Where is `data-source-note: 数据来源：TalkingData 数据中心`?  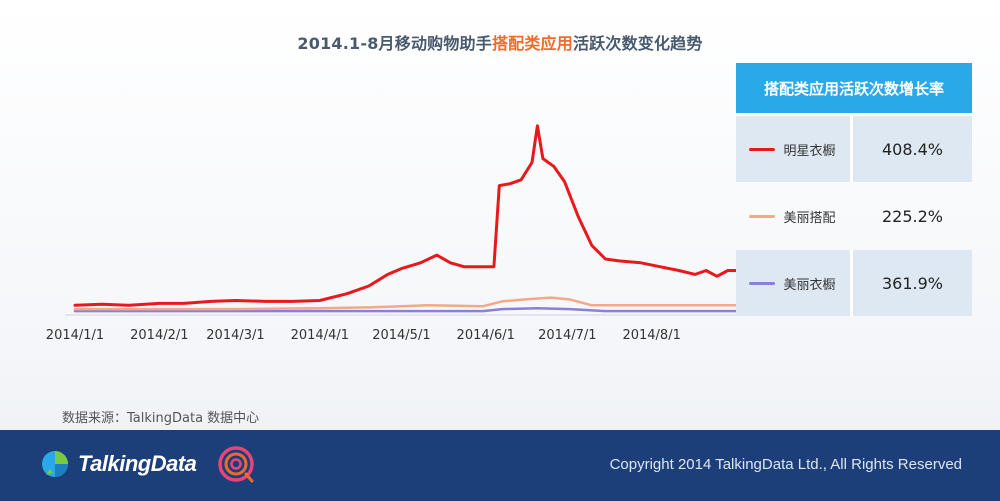
data-source-note: 数据来源：TalkingData 数据中心 is located at coordinates (161, 418).